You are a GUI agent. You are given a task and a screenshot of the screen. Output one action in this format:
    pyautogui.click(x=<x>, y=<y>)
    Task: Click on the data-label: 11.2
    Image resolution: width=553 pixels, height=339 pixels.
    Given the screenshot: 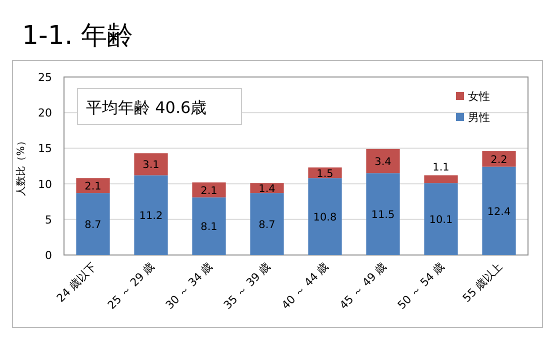 What is the action you would take?
    pyautogui.click(x=151, y=216)
    